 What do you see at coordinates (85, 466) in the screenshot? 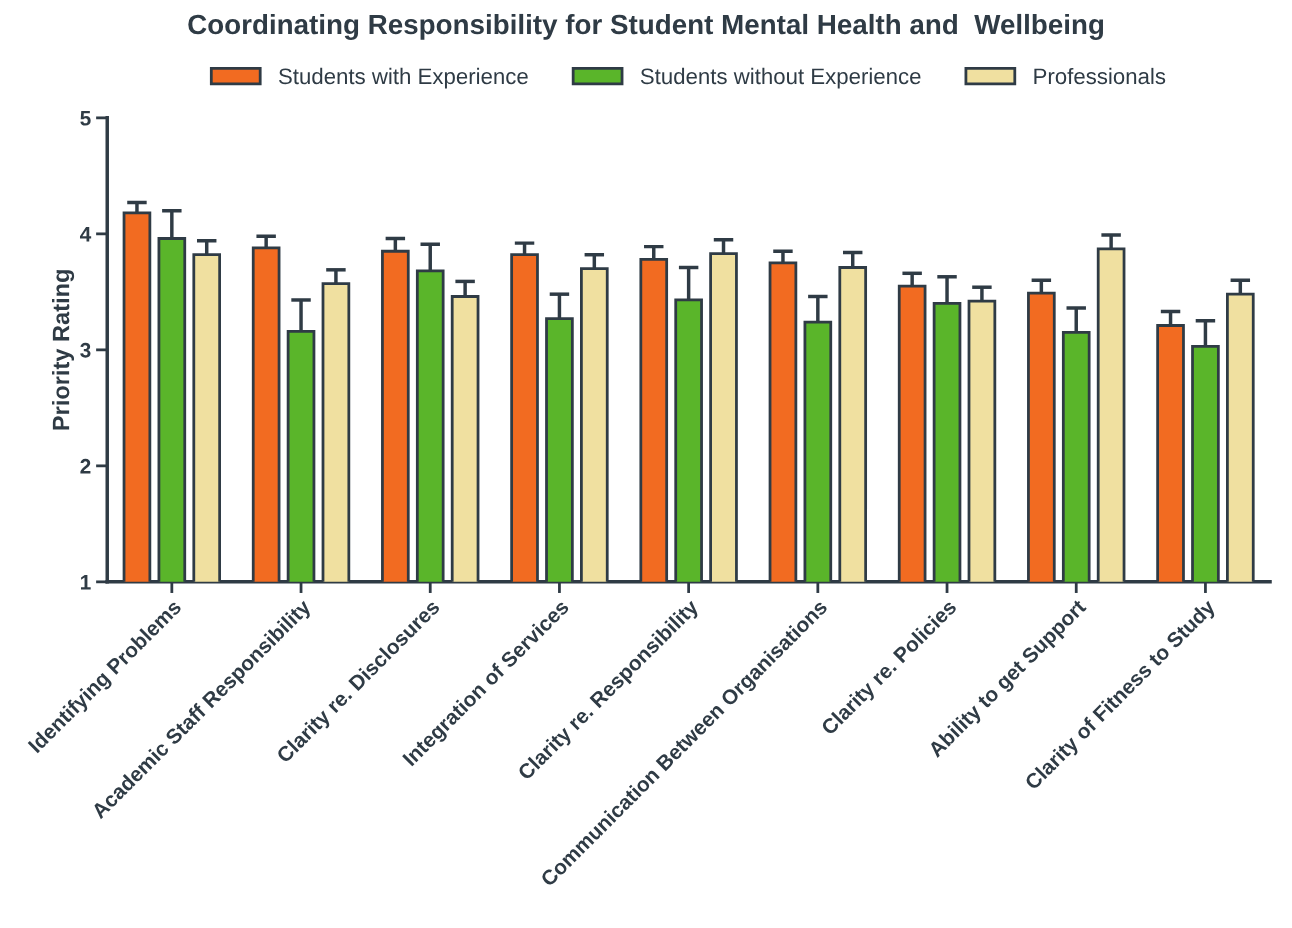
I see `y-tick-label: 2` at bounding box center [85, 466].